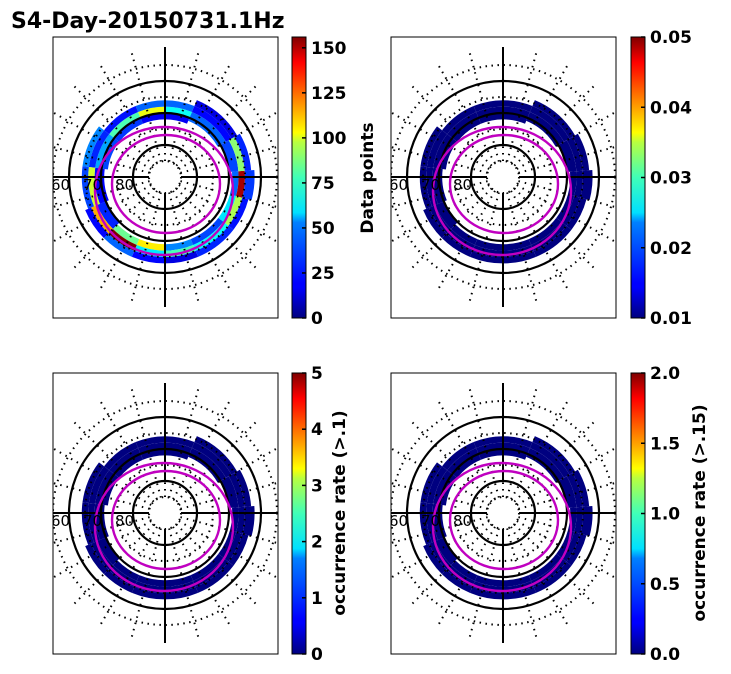 The height and width of the screenshot is (674, 731). I want to click on colorbar-tick-label: 0.0, so click(665, 655).